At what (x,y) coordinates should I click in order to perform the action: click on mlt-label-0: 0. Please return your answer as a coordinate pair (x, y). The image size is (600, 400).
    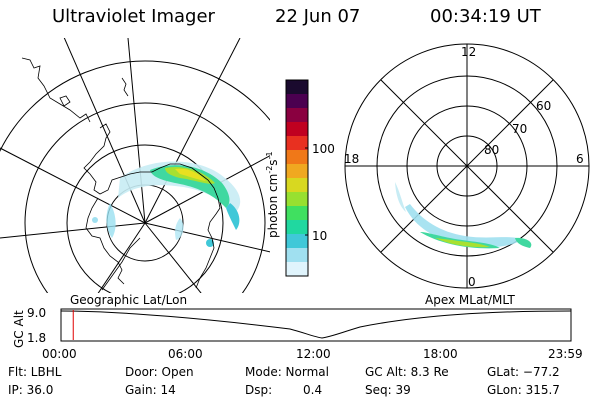
    Looking at the image, I should click on (472, 282).